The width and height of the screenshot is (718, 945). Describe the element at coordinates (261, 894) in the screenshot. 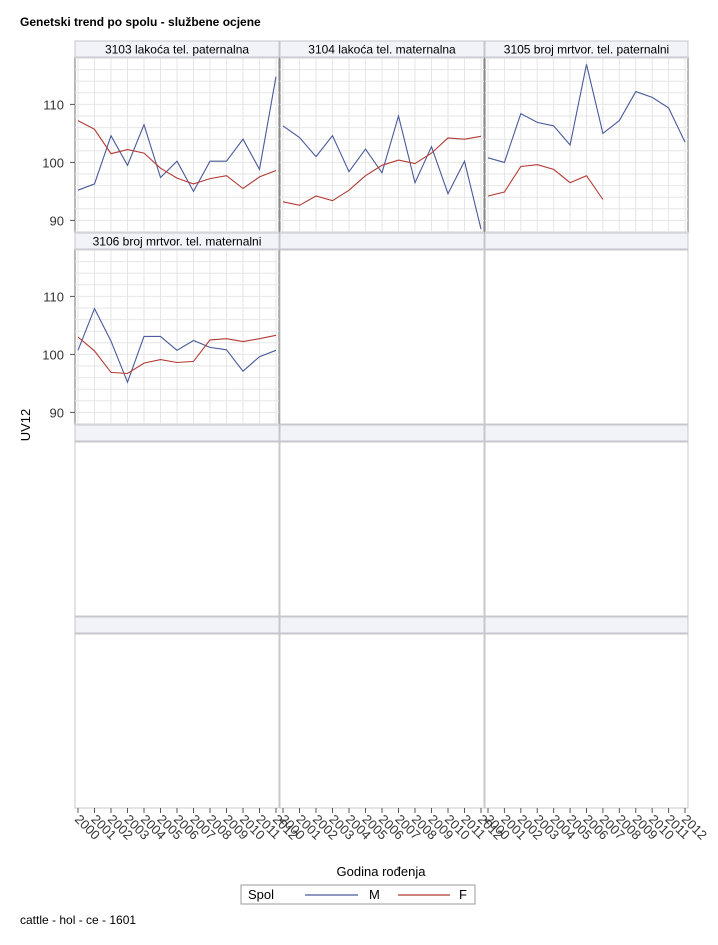

I see `legend-title: Spol` at that location.